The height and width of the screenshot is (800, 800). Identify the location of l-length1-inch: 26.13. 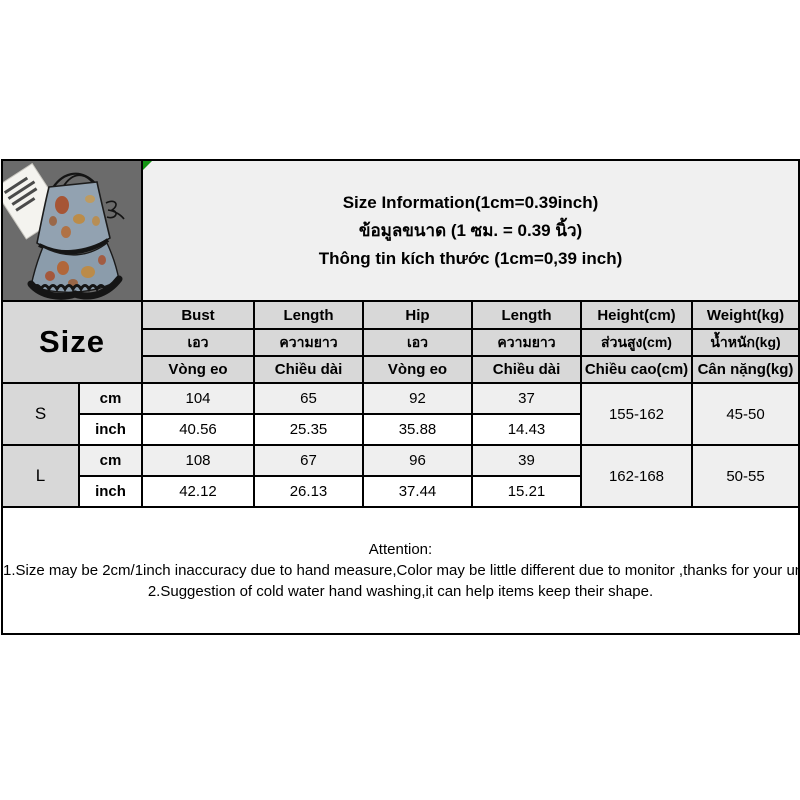
(308, 491).